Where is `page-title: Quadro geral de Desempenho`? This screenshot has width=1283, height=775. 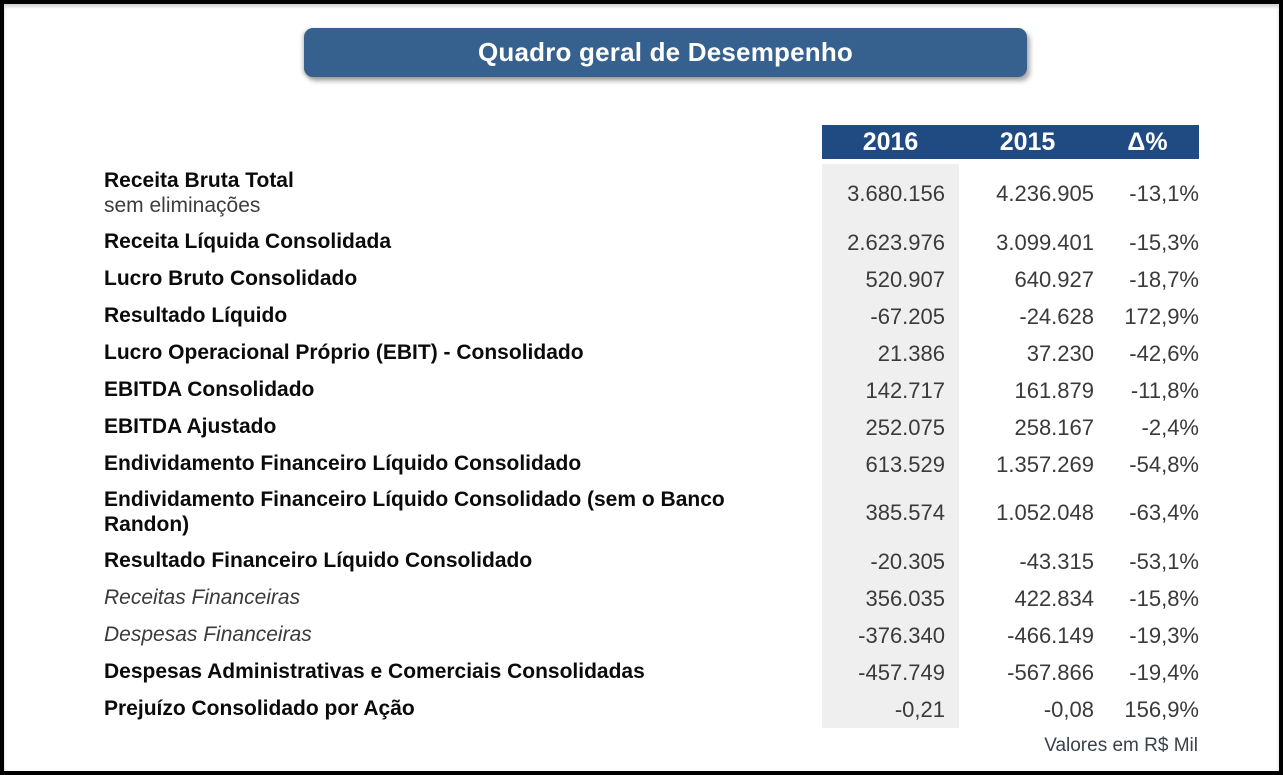 page-title: Quadro geral de Desempenho is located at coordinates (665, 52).